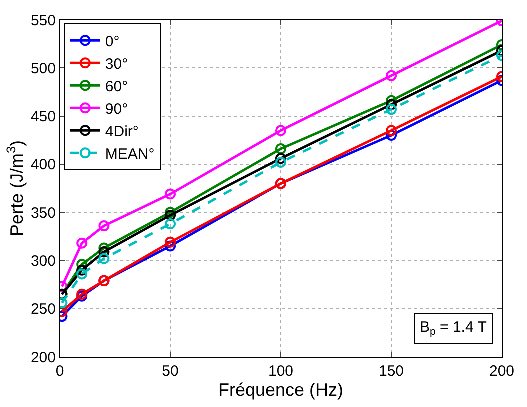  I want to click on x-tick-label: 150, so click(391, 371).